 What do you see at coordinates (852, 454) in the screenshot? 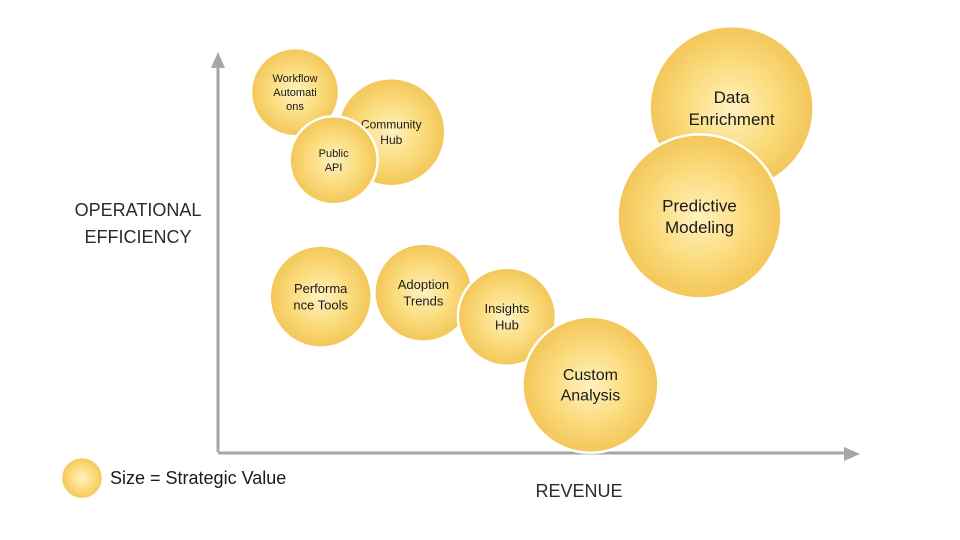
I see `x-axis-arrowhead` at bounding box center [852, 454].